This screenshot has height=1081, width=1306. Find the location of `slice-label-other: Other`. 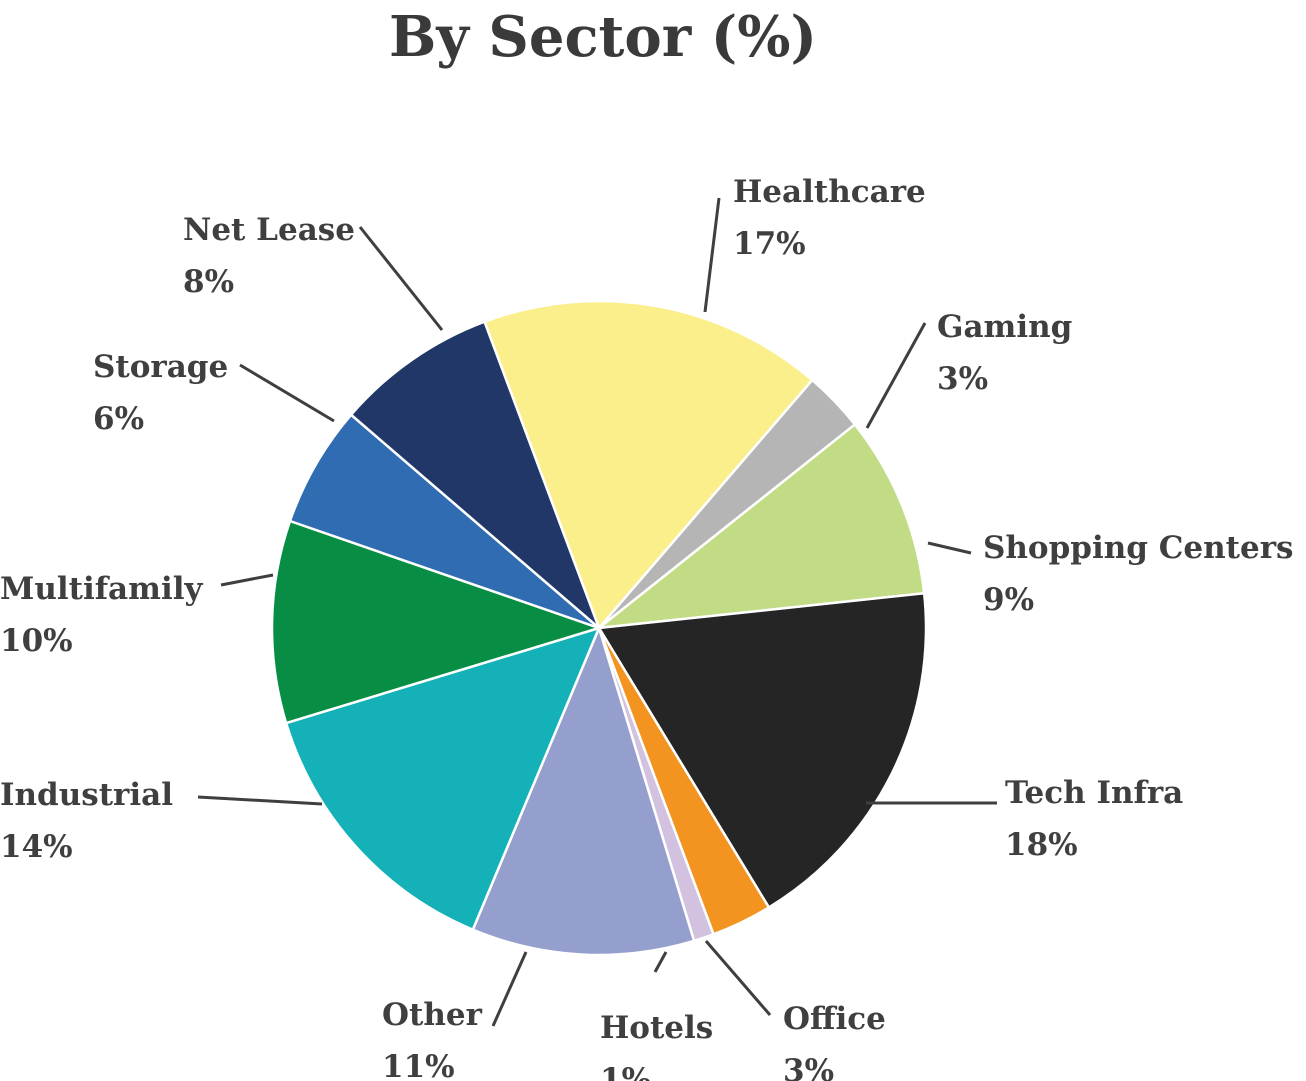

slice-label-other: Other is located at coordinates (432, 1015).